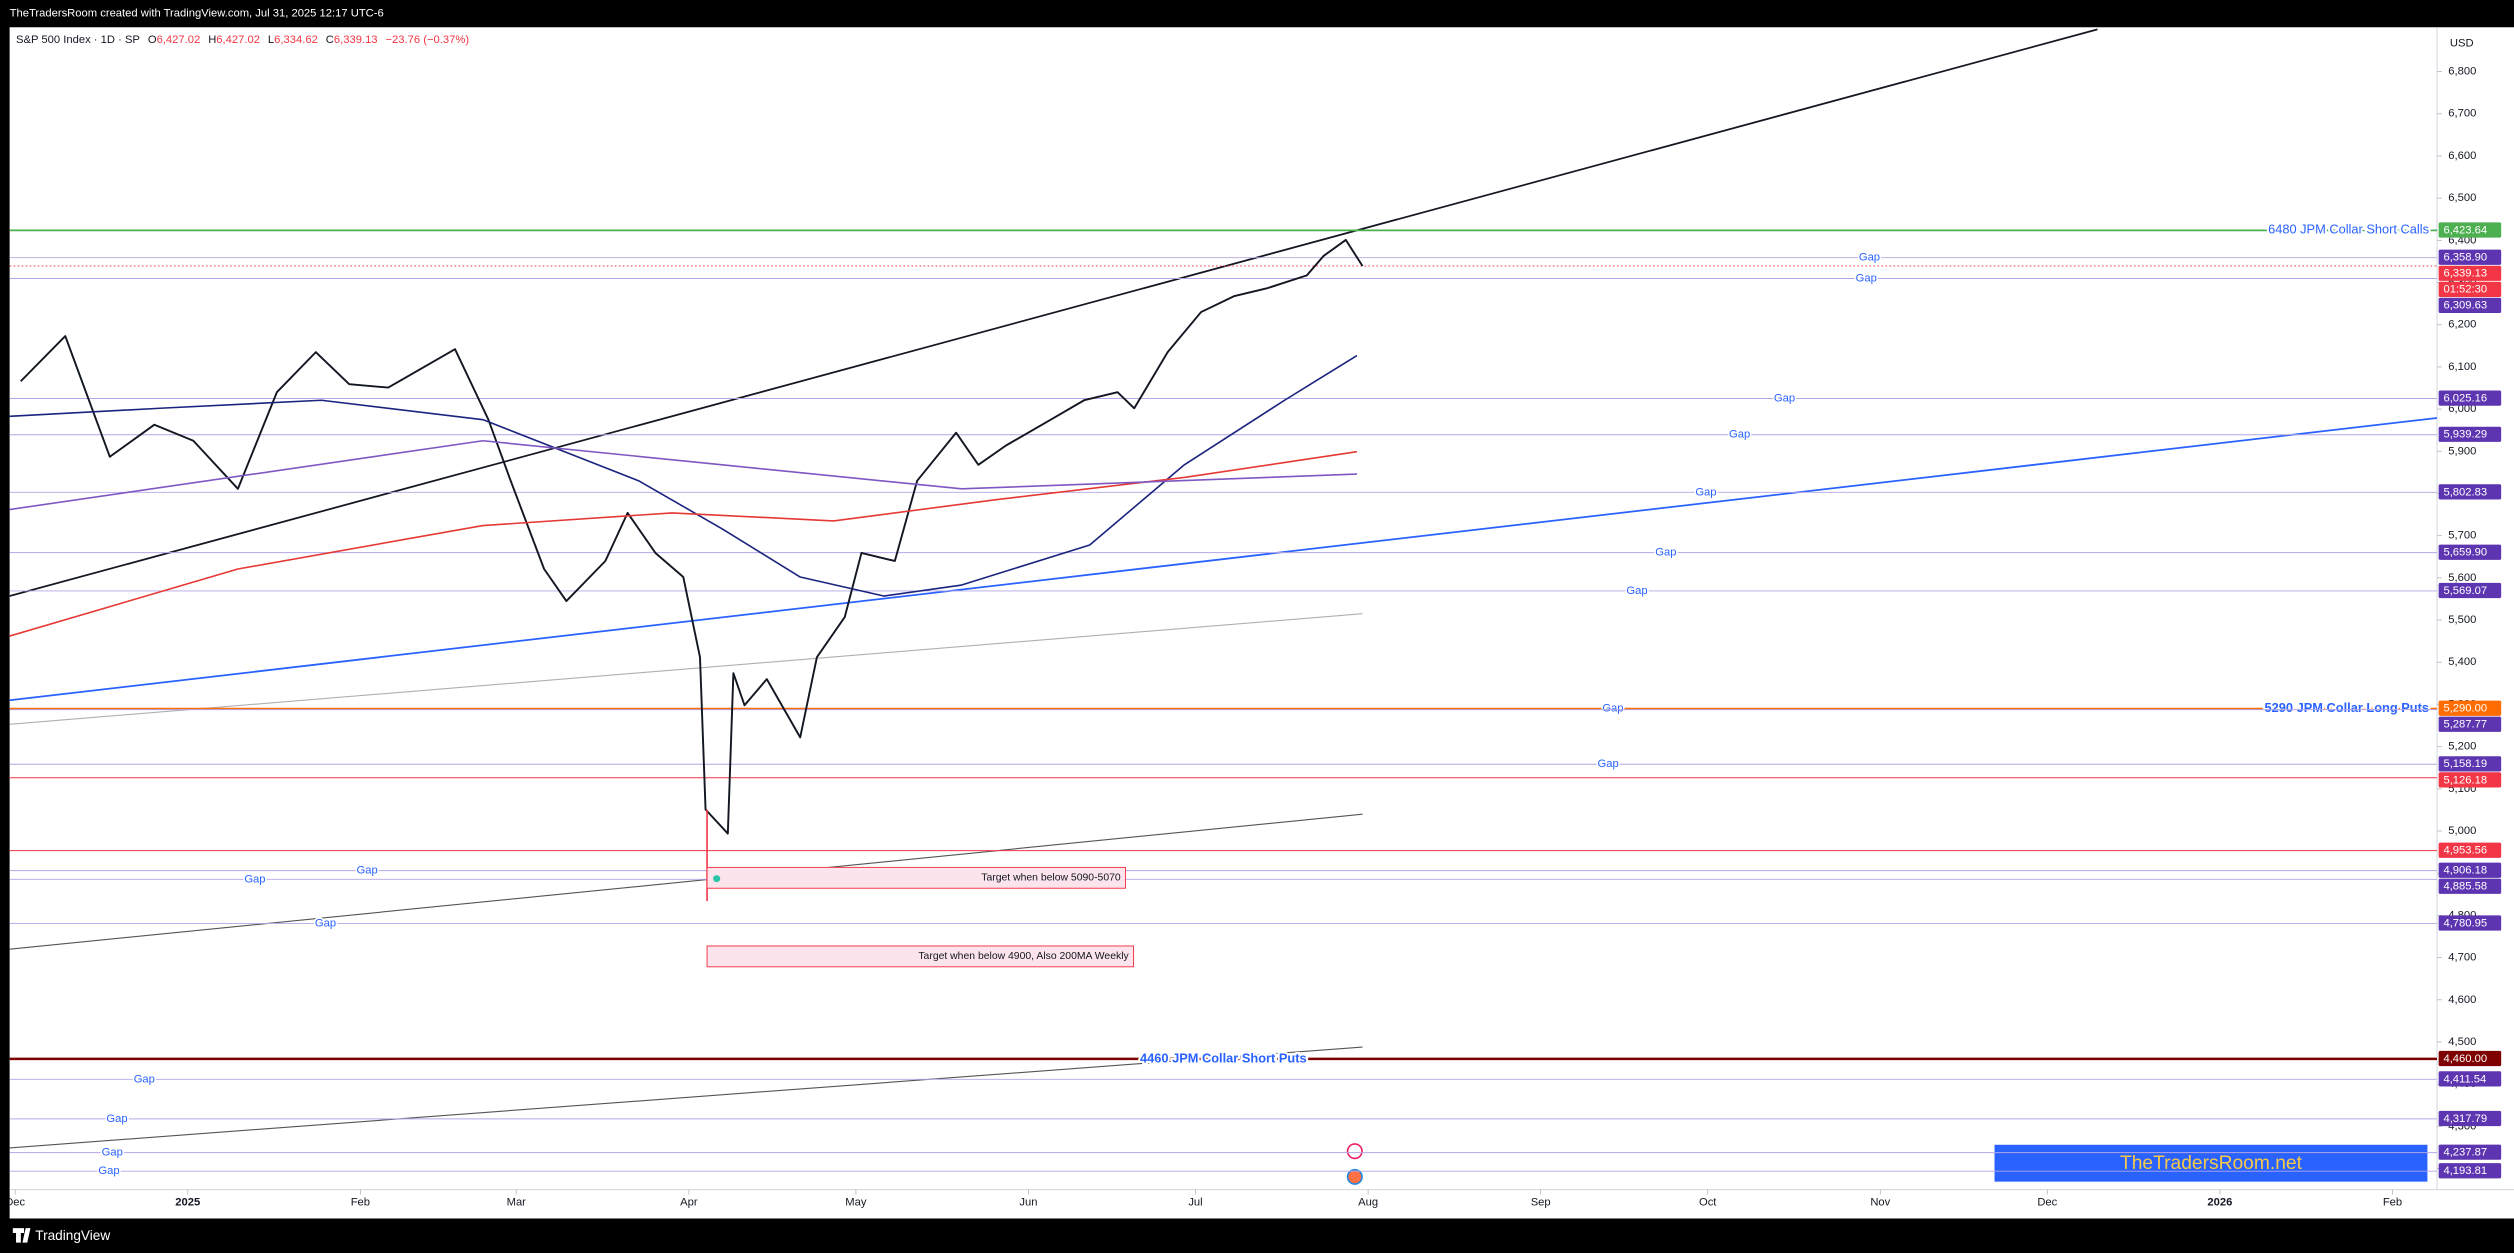 This screenshot has width=2514, height=1253. What do you see at coordinates (2465, 709) in the screenshot?
I see `price-badge-label: 5,290.00` at bounding box center [2465, 709].